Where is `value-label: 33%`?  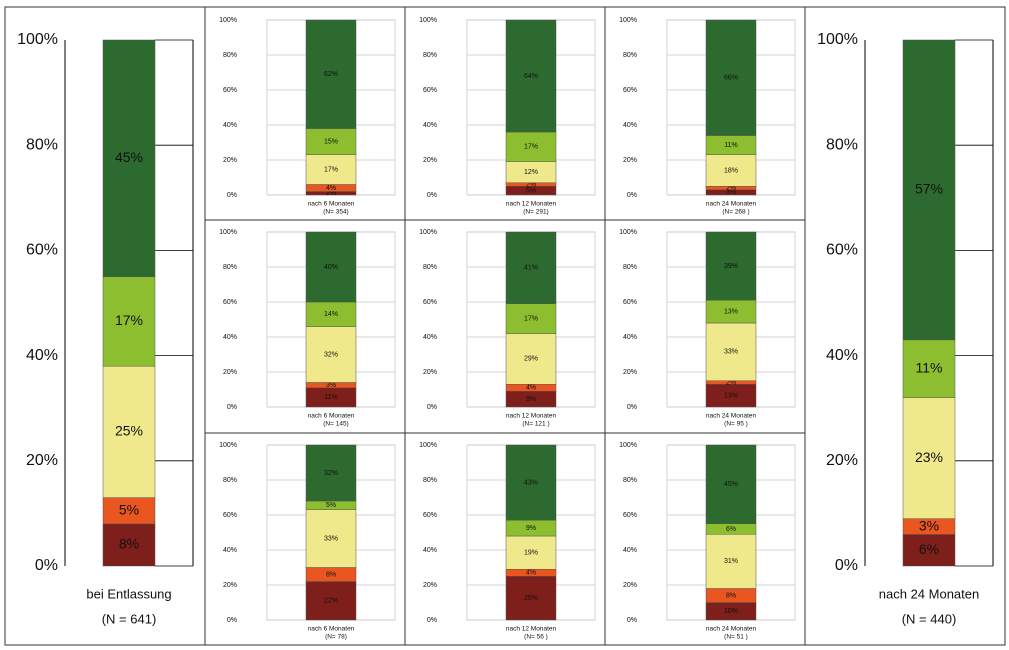 value-label: 33% is located at coordinates (731, 352).